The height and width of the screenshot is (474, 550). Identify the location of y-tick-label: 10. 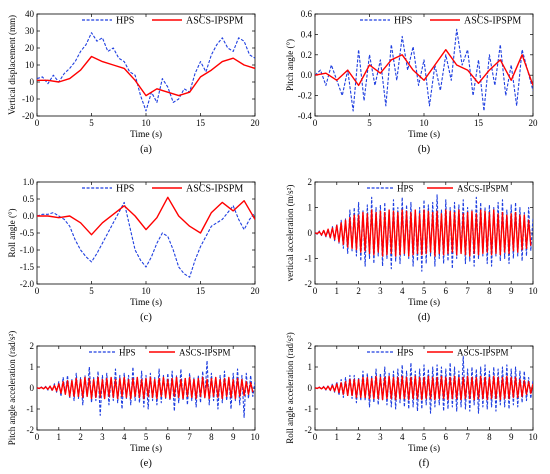
(30, 65).